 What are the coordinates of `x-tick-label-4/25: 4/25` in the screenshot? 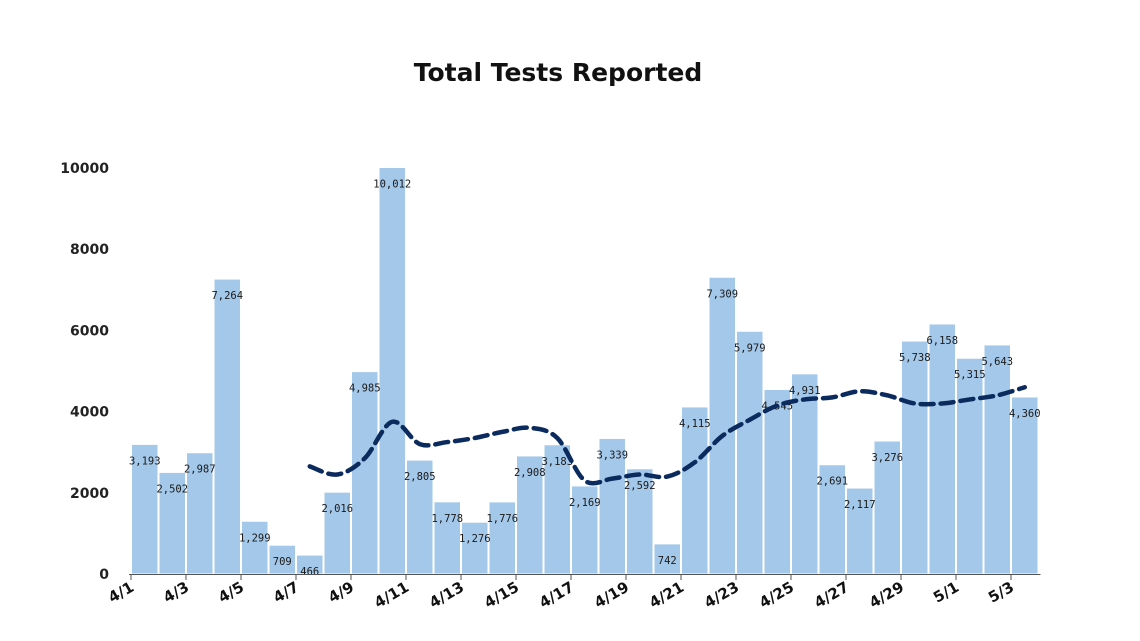 It's located at (776, 595).